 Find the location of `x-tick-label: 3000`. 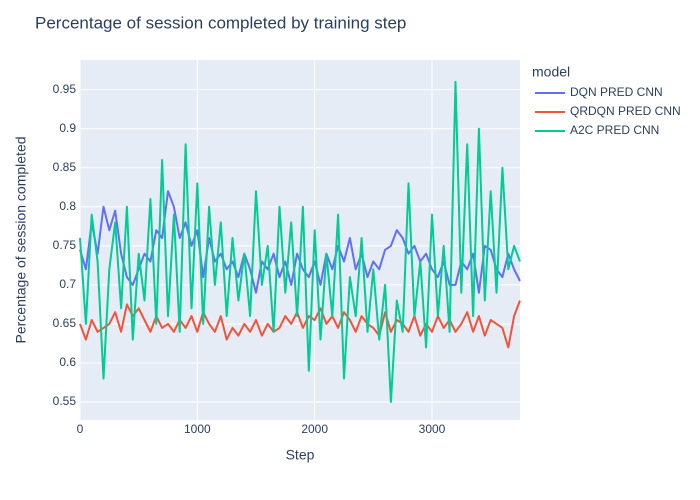

x-tick-label: 3000 is located at coordinates (432, 429).